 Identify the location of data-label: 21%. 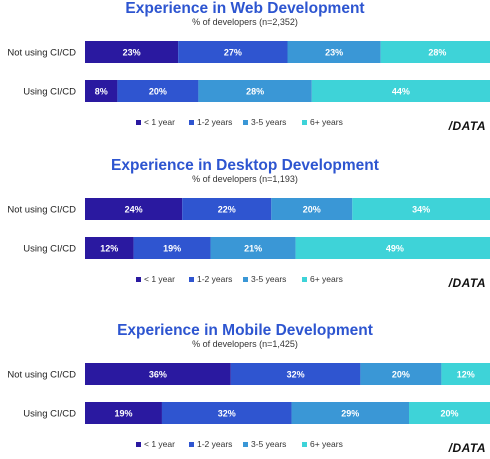
(253, 248).